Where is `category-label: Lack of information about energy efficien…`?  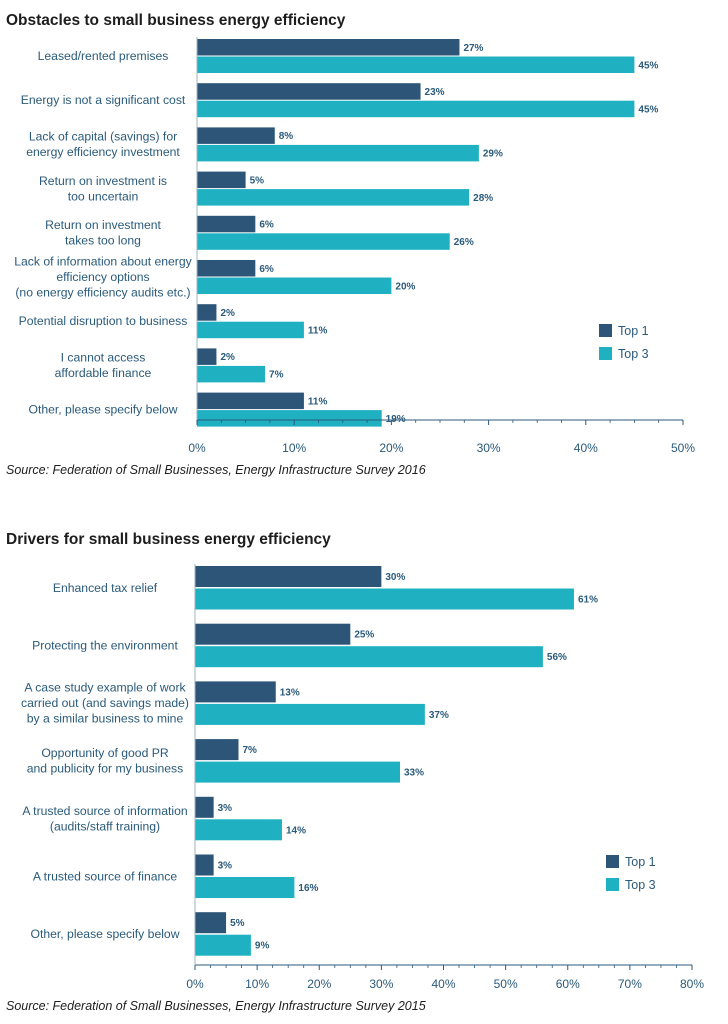
category-label: Lack of information about energy efficien… is located at coordinates (103, 277).